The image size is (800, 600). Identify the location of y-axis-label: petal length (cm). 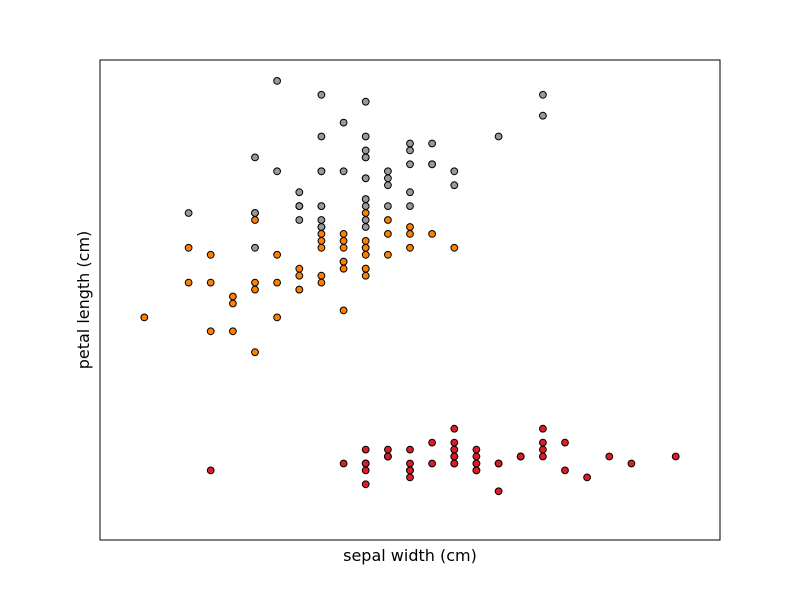
(83, 300).